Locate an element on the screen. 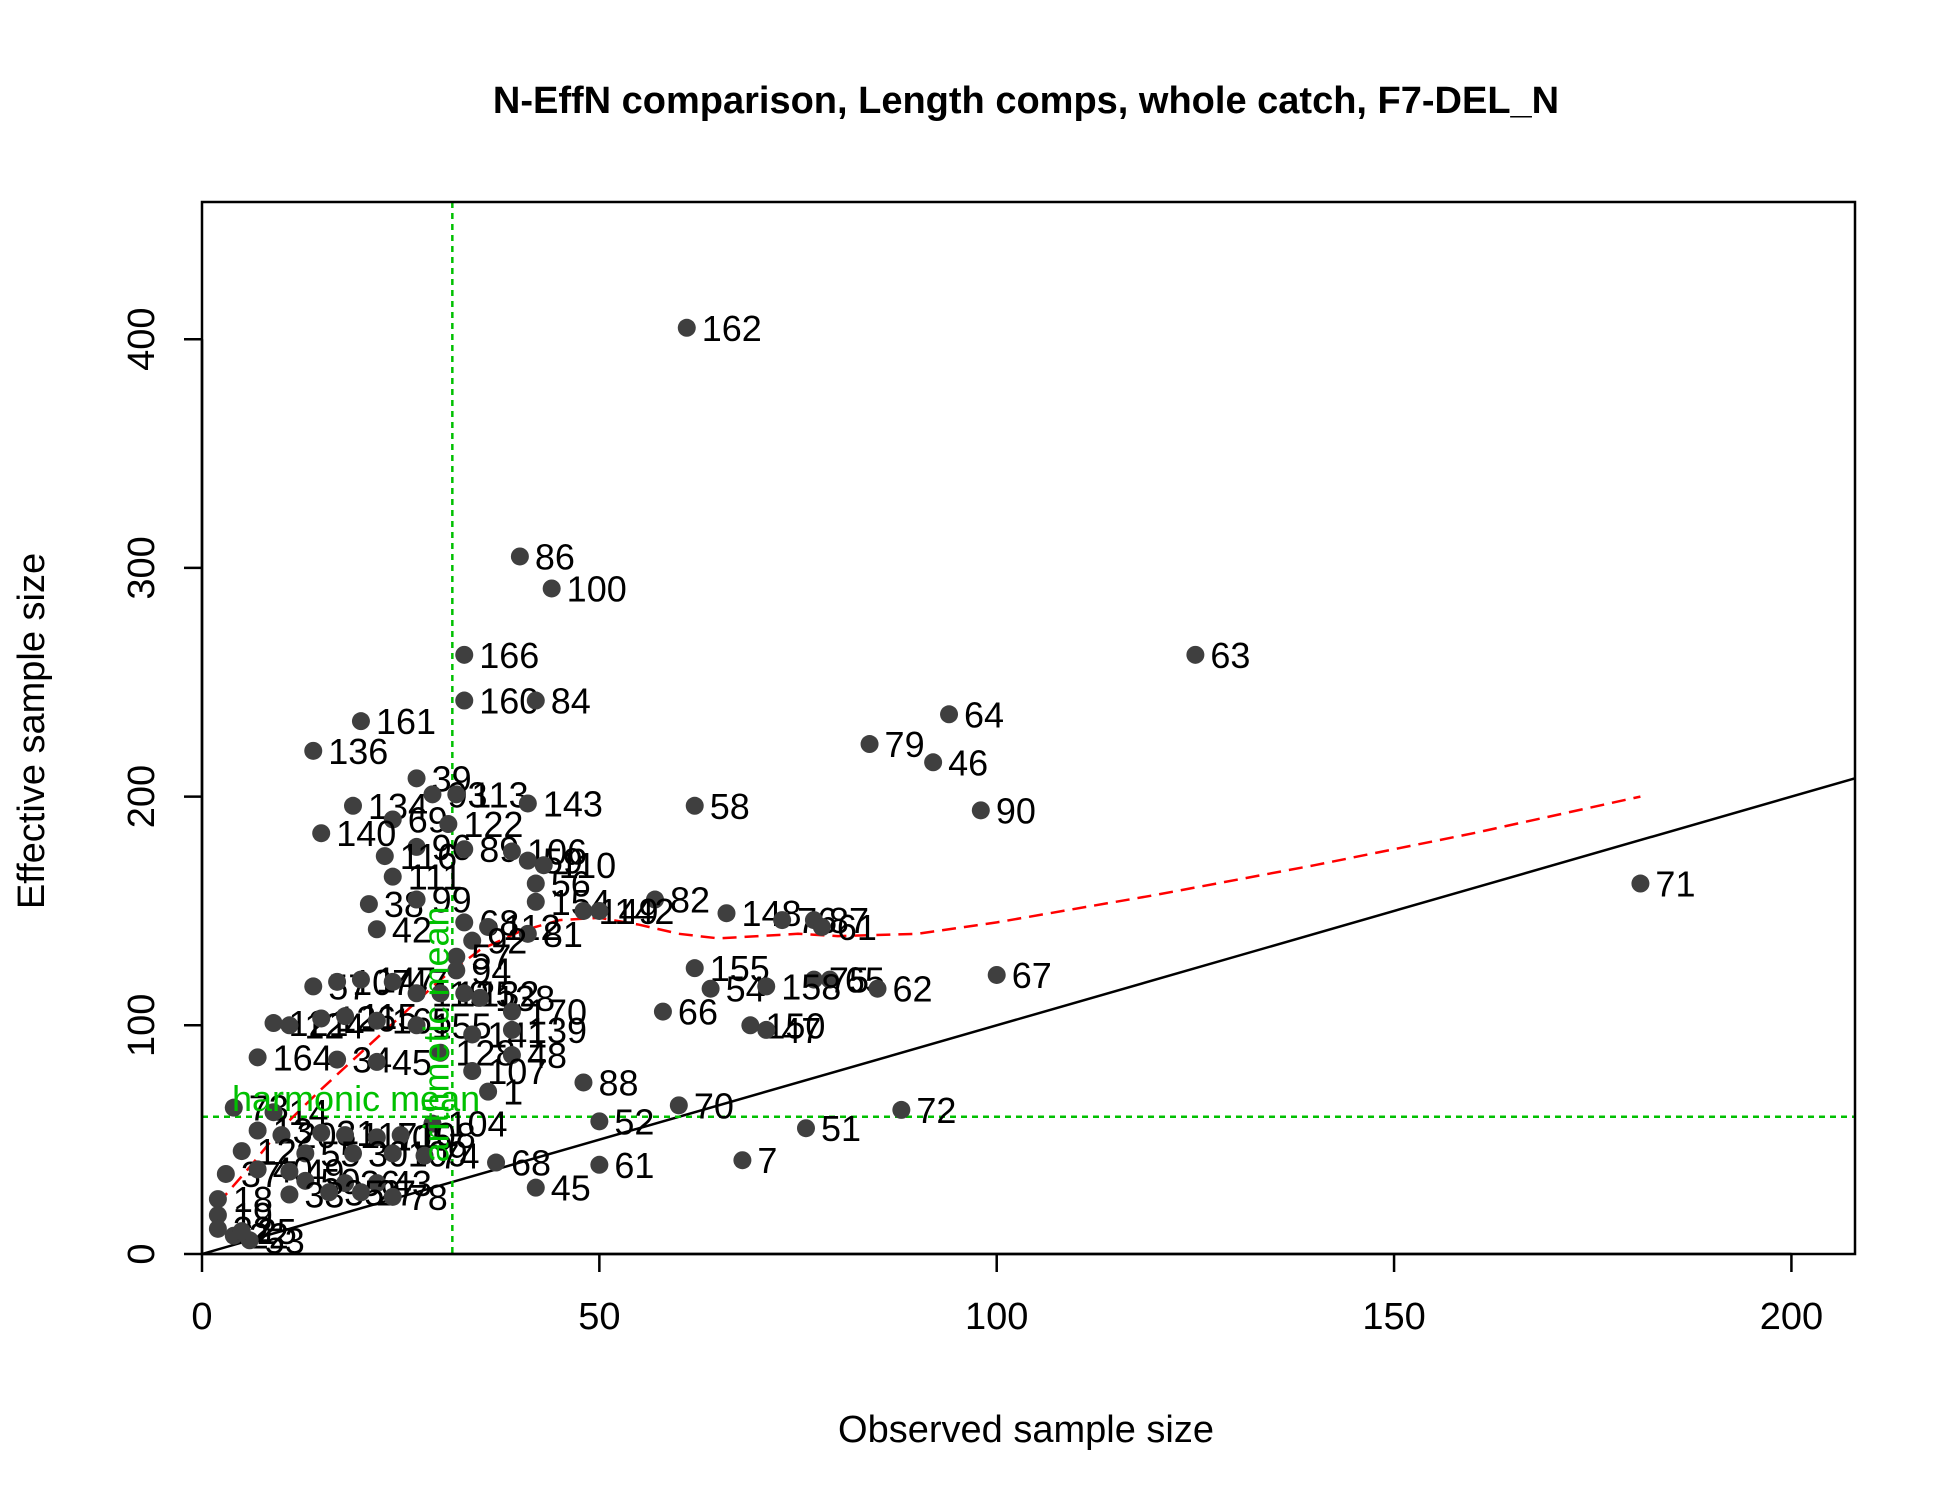 The width and height of the screenshot is (1950, 1500). point-label: 136 is located at coordinates (358, 751).